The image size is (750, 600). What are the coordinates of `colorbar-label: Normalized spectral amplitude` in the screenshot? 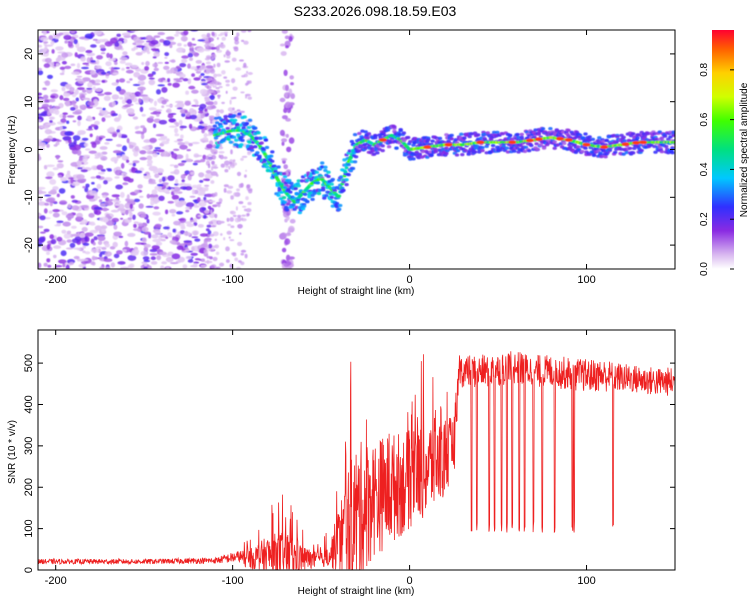 It's located at (744, 149).